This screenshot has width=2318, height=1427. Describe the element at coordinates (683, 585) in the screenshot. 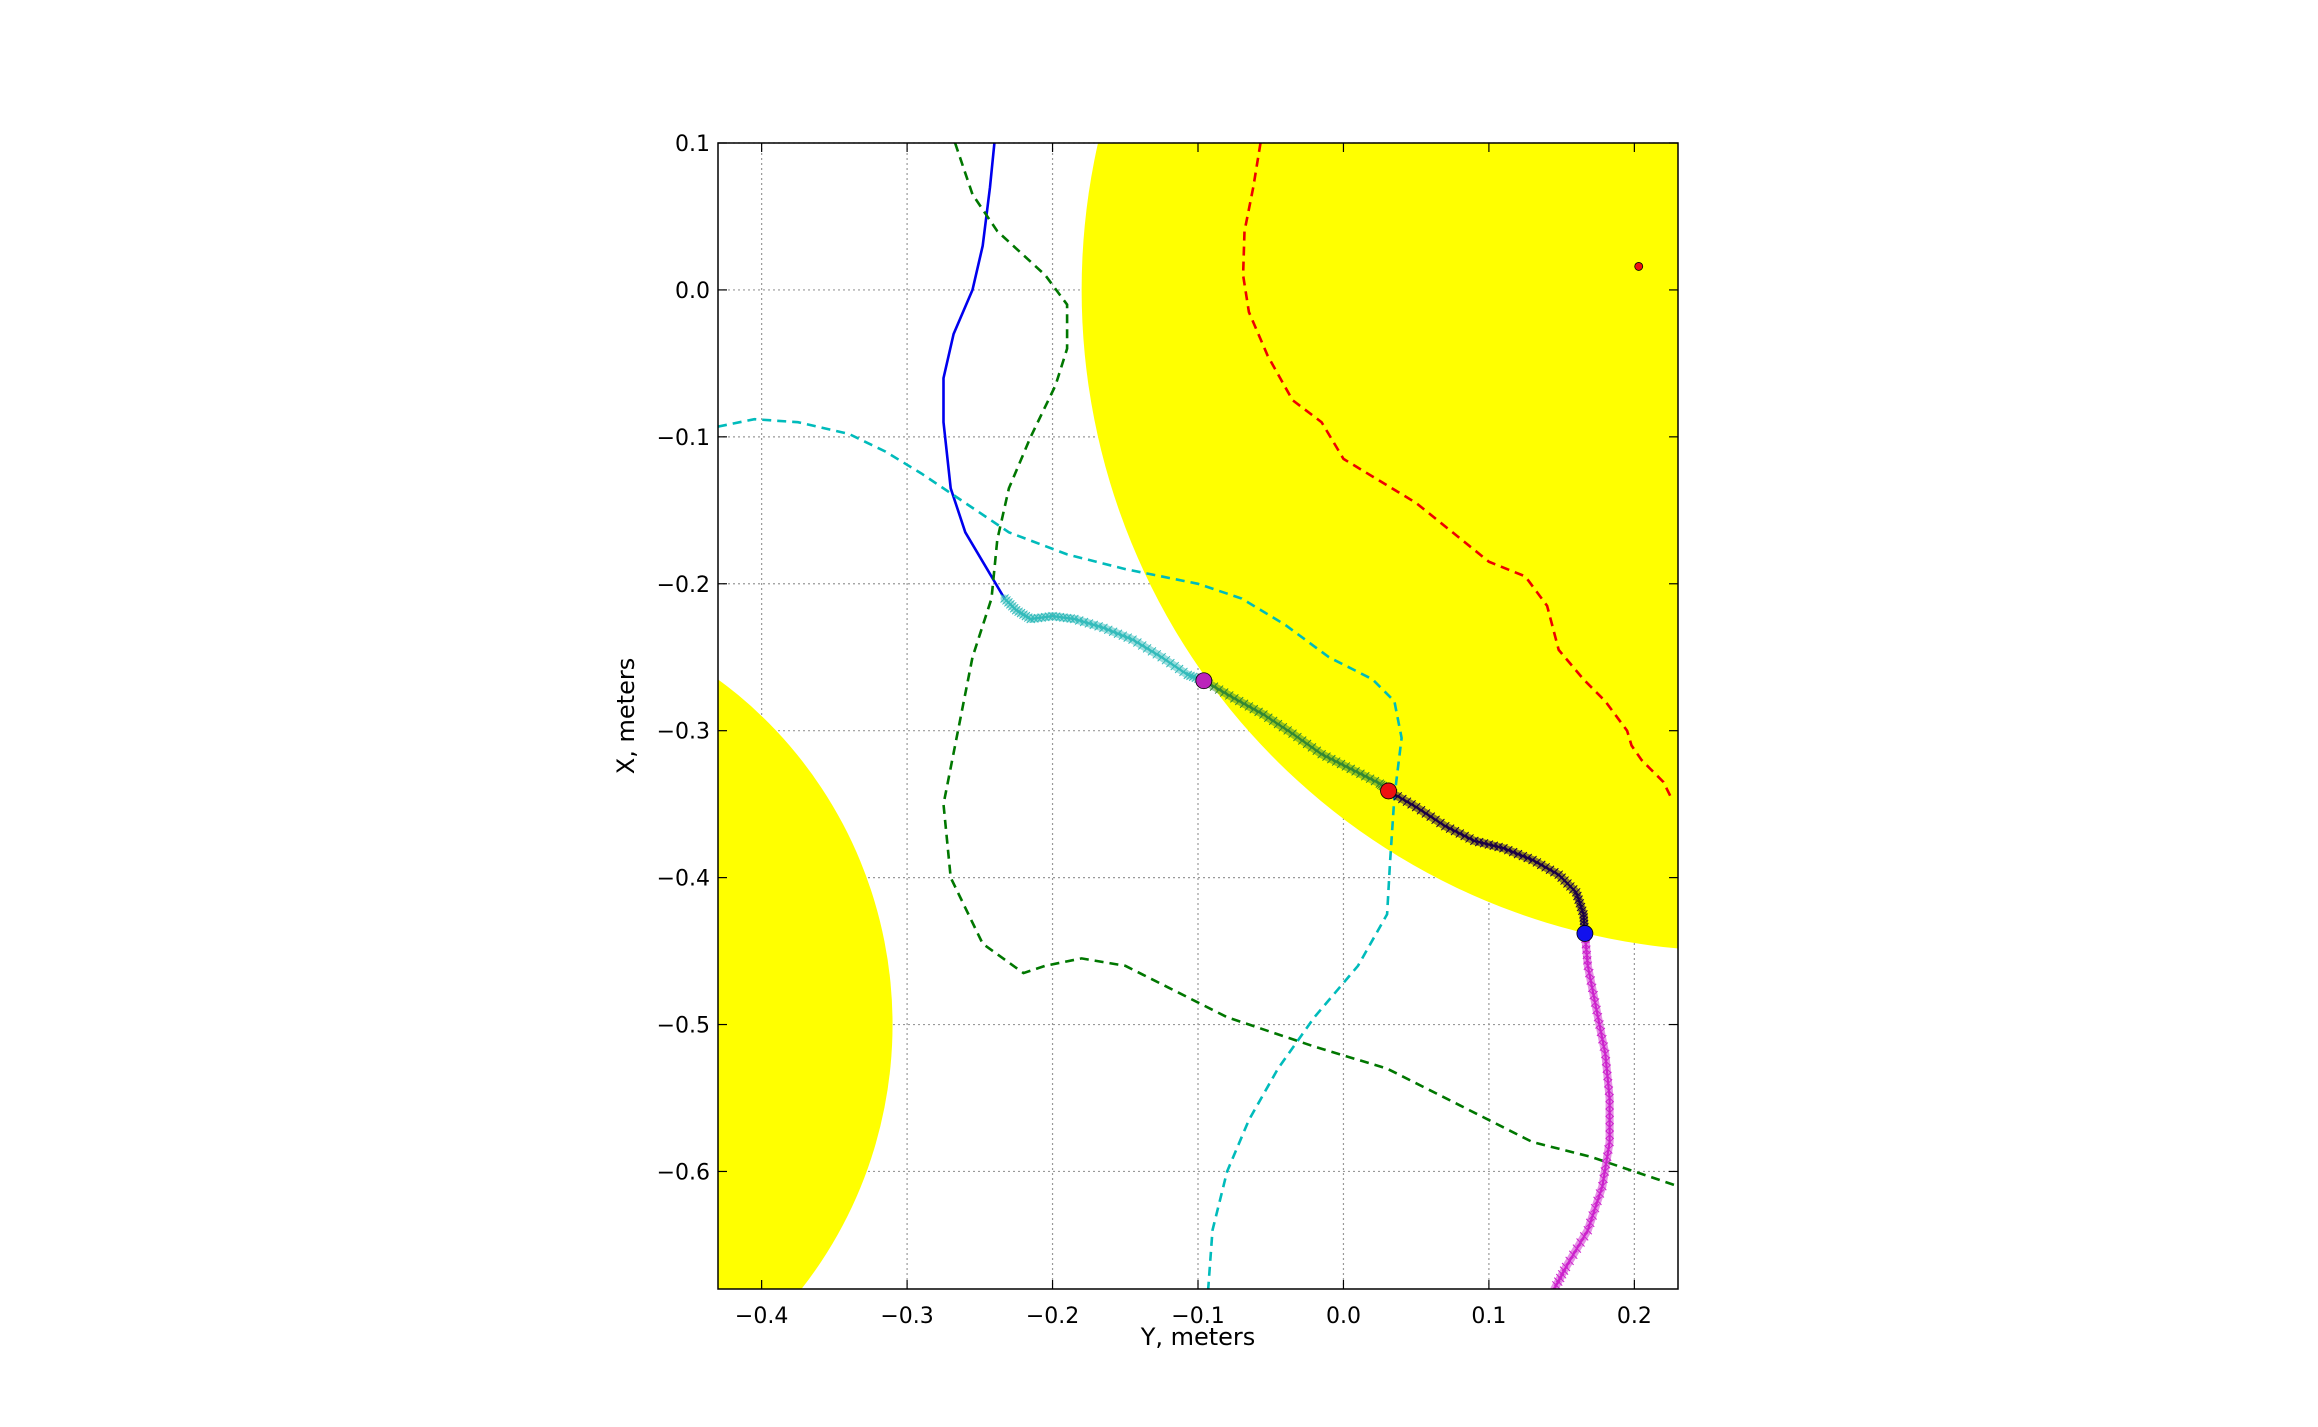

I see `y-tick-label: −0.2` at that location.